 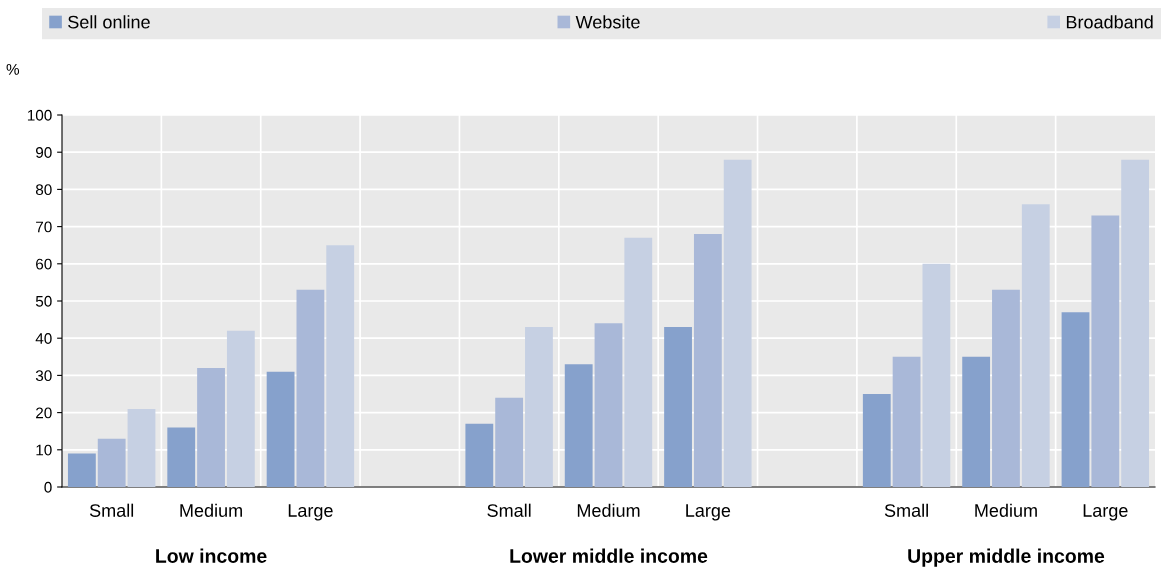 I want to click on legend-label: Sell online, so click(x=109, y=22).